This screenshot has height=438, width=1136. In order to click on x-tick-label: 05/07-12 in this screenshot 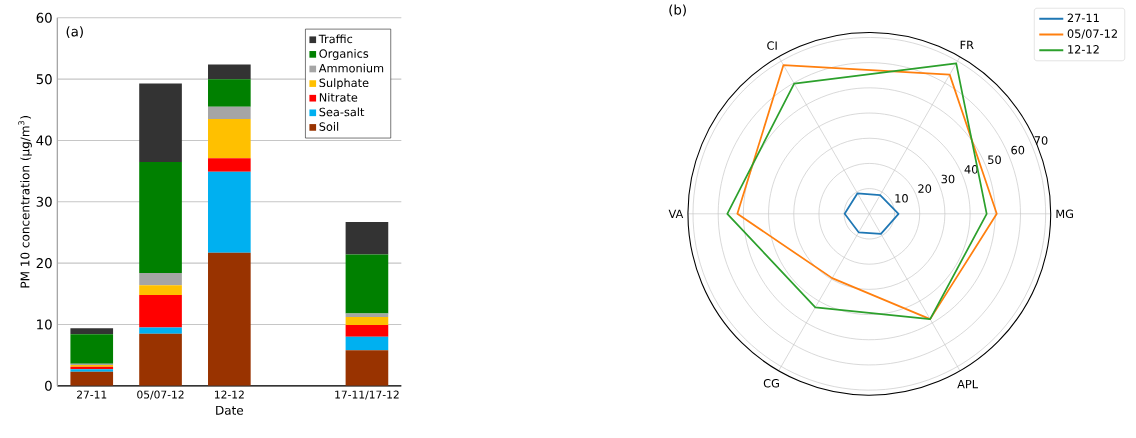, I will do `click(160, 395)`.